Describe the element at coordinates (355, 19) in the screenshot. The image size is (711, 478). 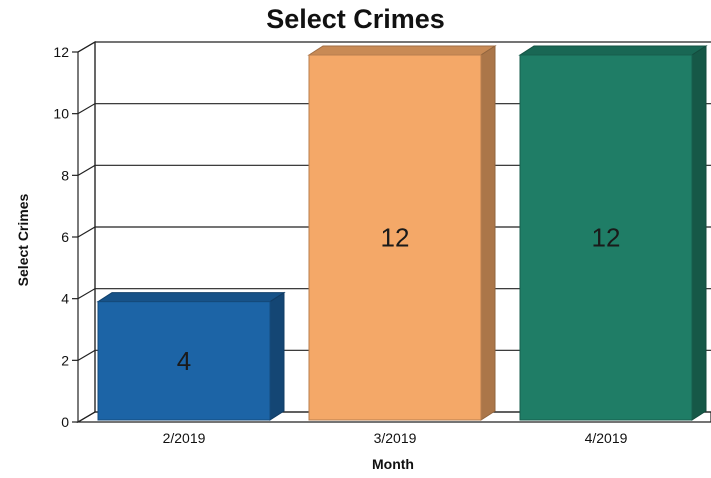
I see `chart-title: Select Crimes` at that location.